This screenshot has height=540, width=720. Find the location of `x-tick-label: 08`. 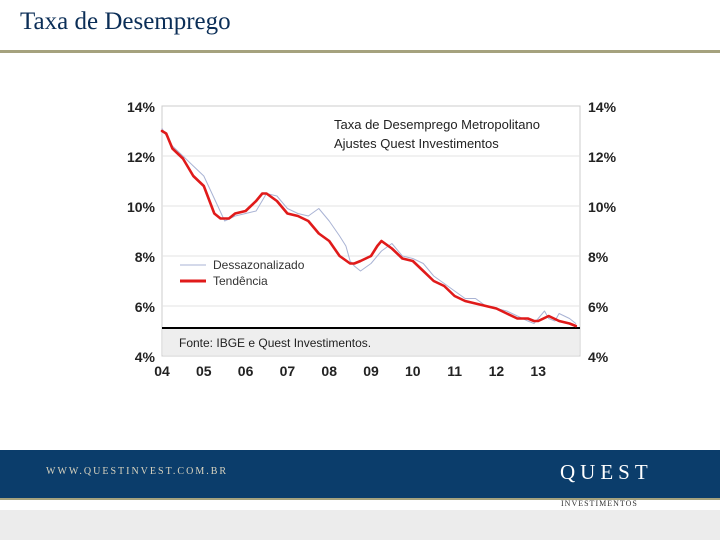

x-tick-label: 08 is located at coordinates (329, 371).